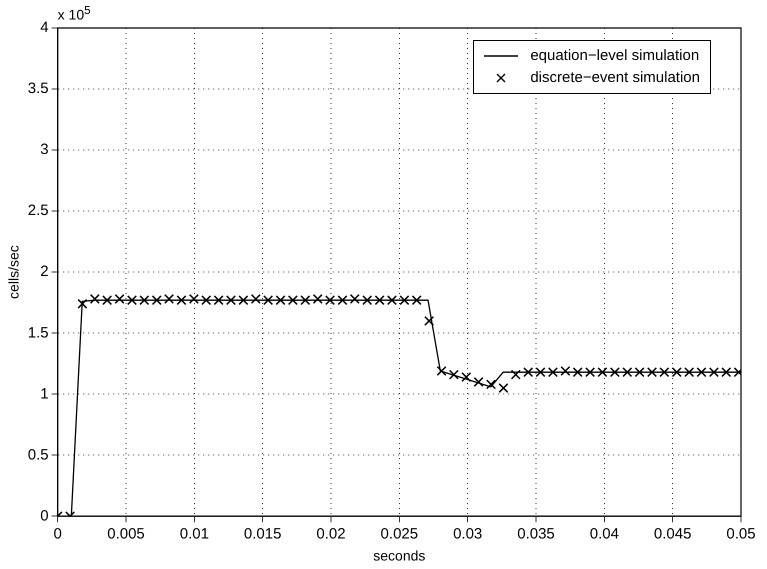 This screenshot has height=569, width=767. What do you see at coordinates (741, 533) in the screenshot?
I see `x-tick-label: 0.05` at bounding box center [741, 533].